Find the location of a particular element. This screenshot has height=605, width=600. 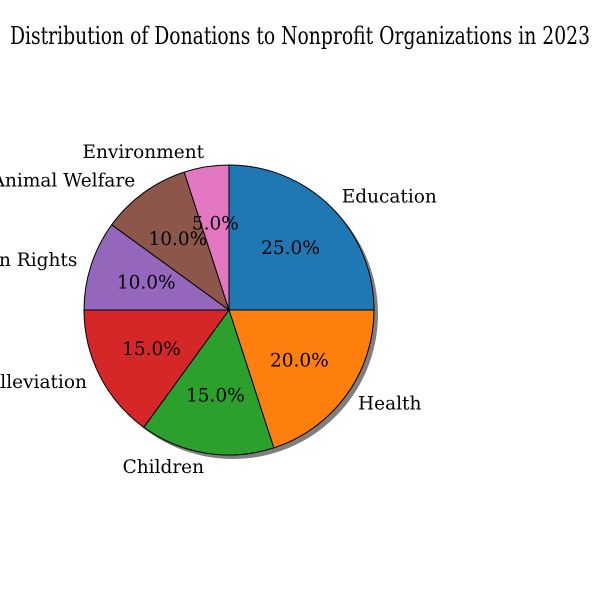

pie-slice-environment is located at coordinates (206, 237).